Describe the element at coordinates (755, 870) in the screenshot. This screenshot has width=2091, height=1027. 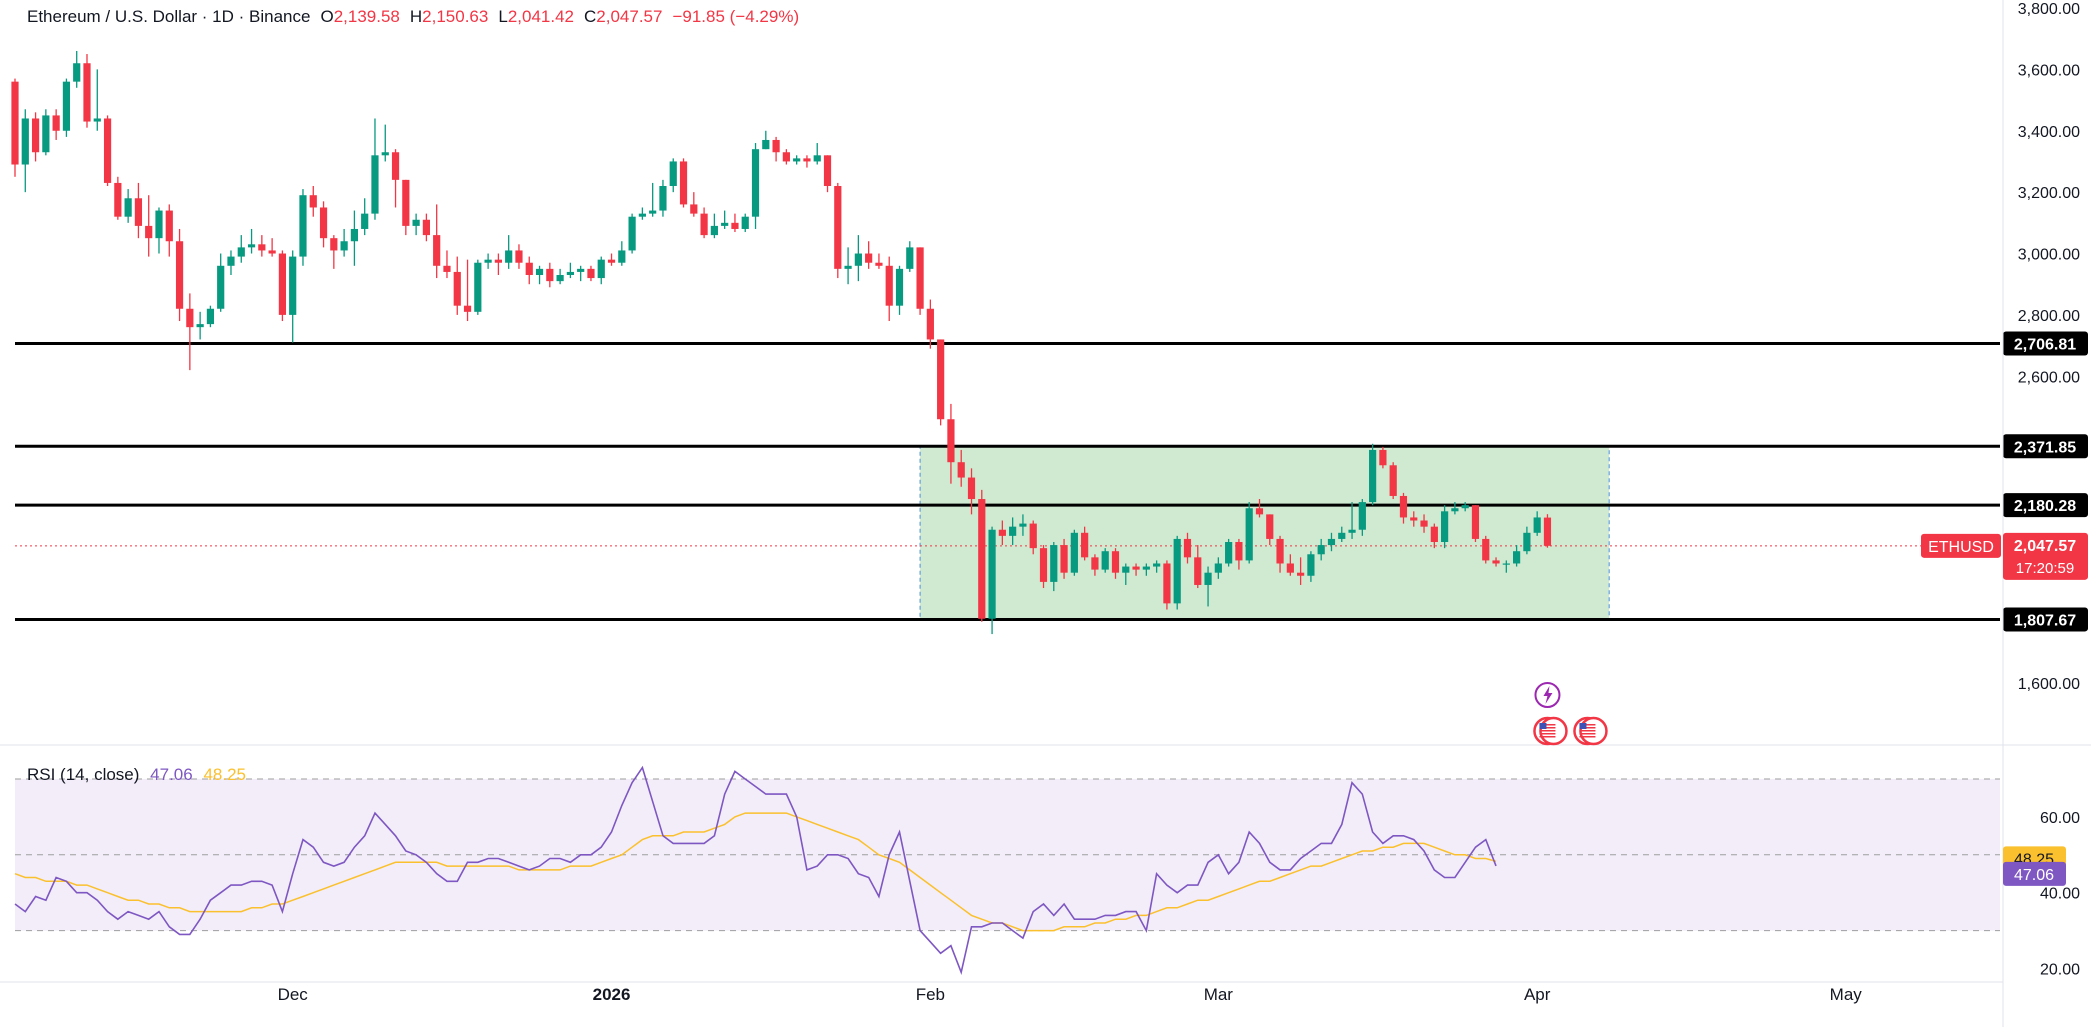
I see `rsi-series` at that location.